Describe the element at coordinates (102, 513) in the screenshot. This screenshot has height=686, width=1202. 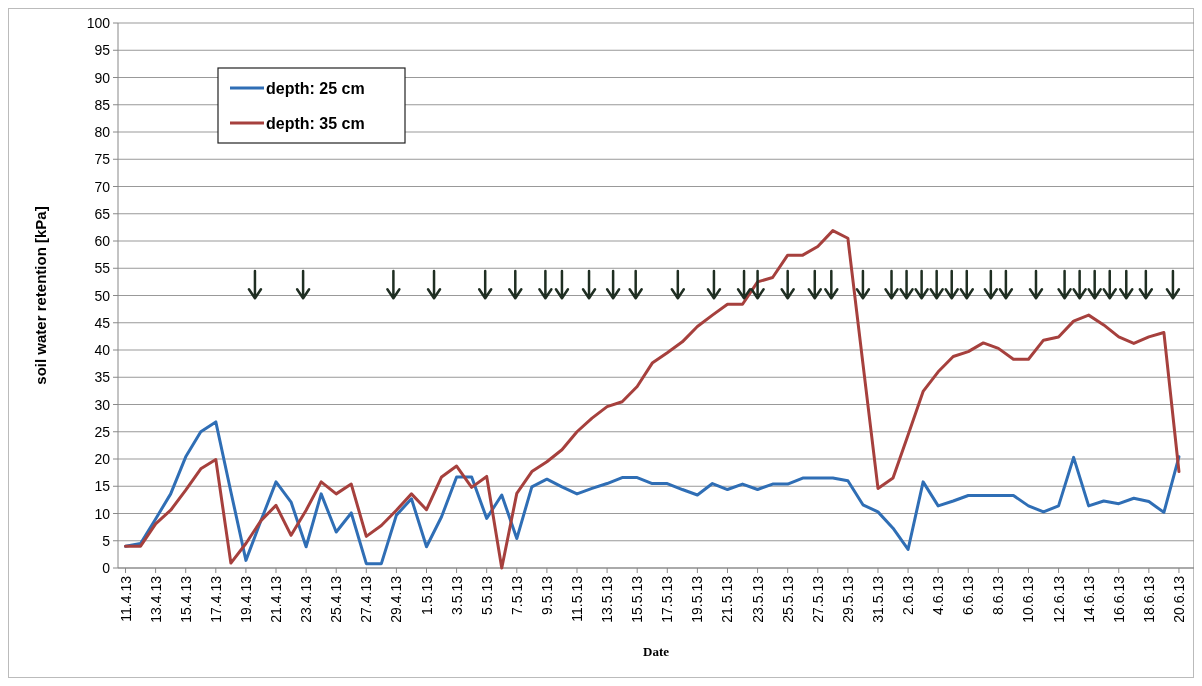
I see `y-tick-label: 10` at that location.